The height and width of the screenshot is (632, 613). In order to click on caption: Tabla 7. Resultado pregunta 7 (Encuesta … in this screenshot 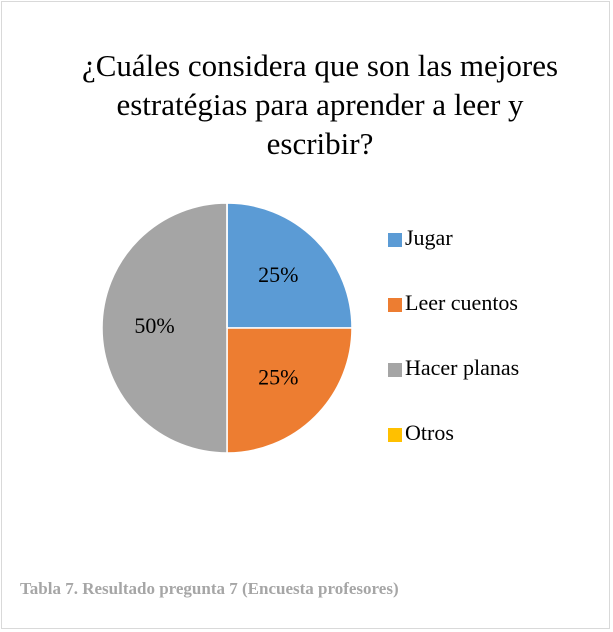, I will do `click(209, 588)`.